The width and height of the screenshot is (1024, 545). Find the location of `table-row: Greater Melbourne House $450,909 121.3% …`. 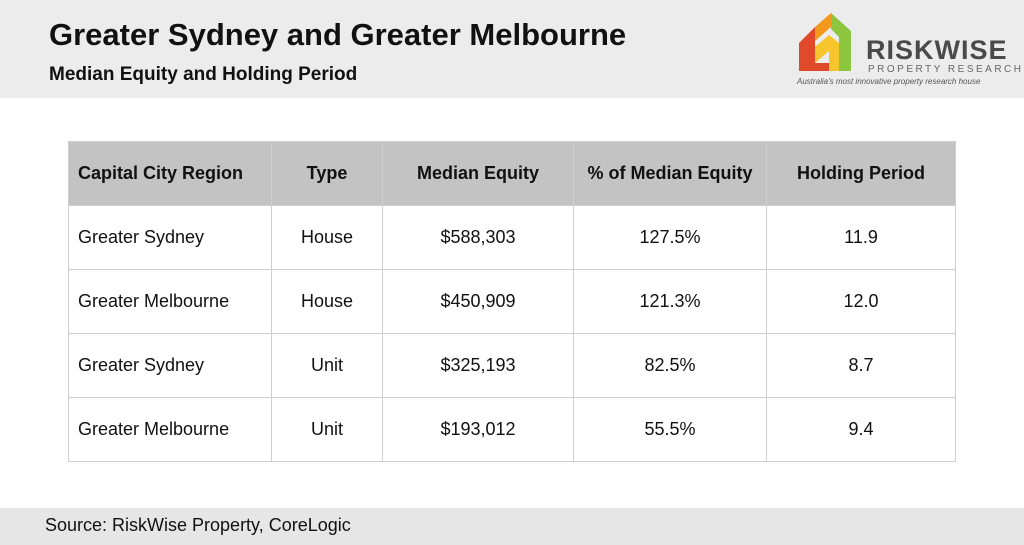

table-row: Greater Melbourne House $450,909 121.3% … is located at coordinates (512, 301).